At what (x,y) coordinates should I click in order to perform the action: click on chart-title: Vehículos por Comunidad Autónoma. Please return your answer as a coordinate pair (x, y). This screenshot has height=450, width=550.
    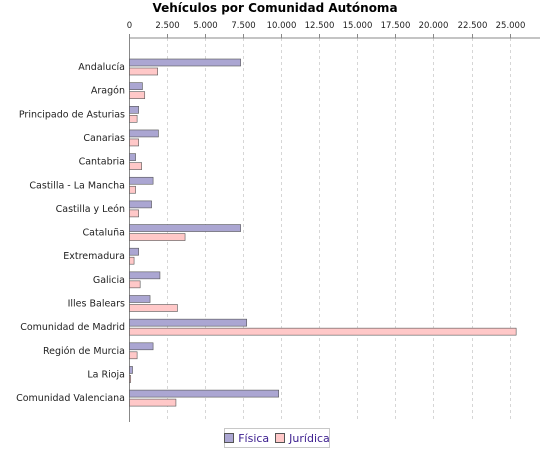
    Looking at the image, I should click on (275, 8).